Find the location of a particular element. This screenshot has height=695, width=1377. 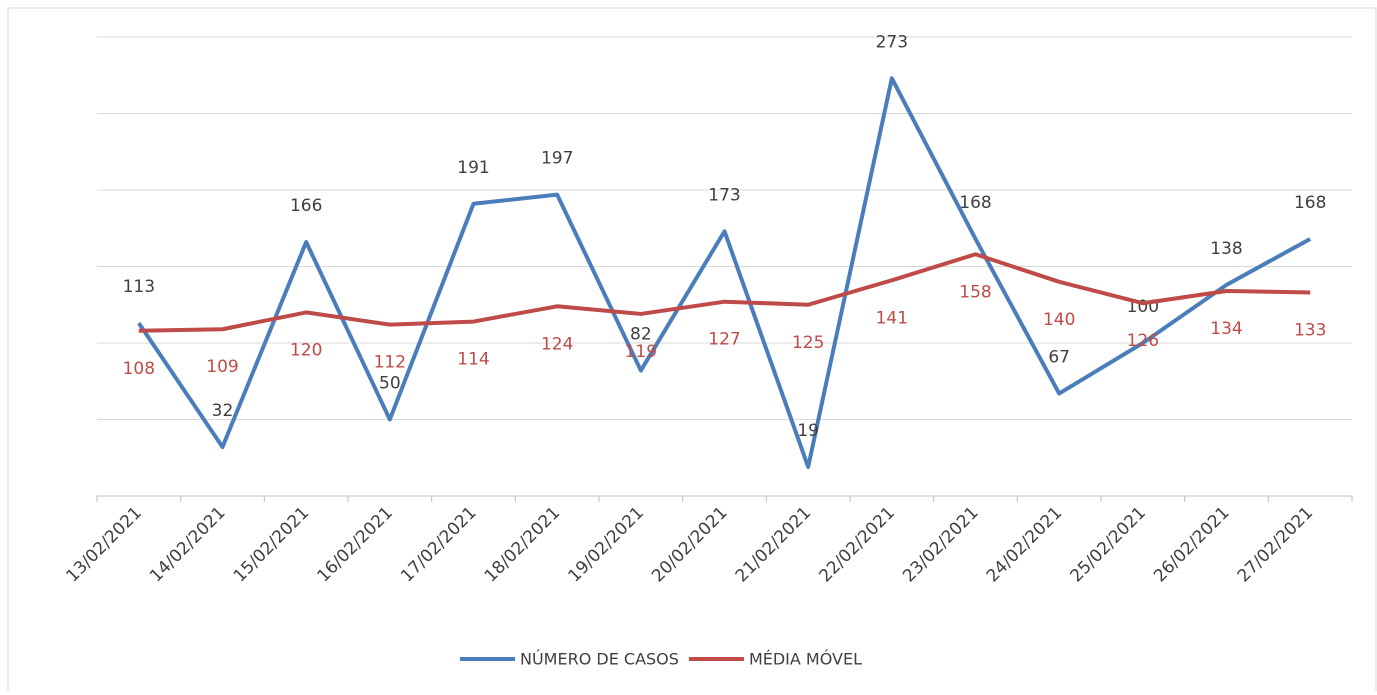

legend-label: MÉDIA MÓVEL is located at coordinates (805, 659).